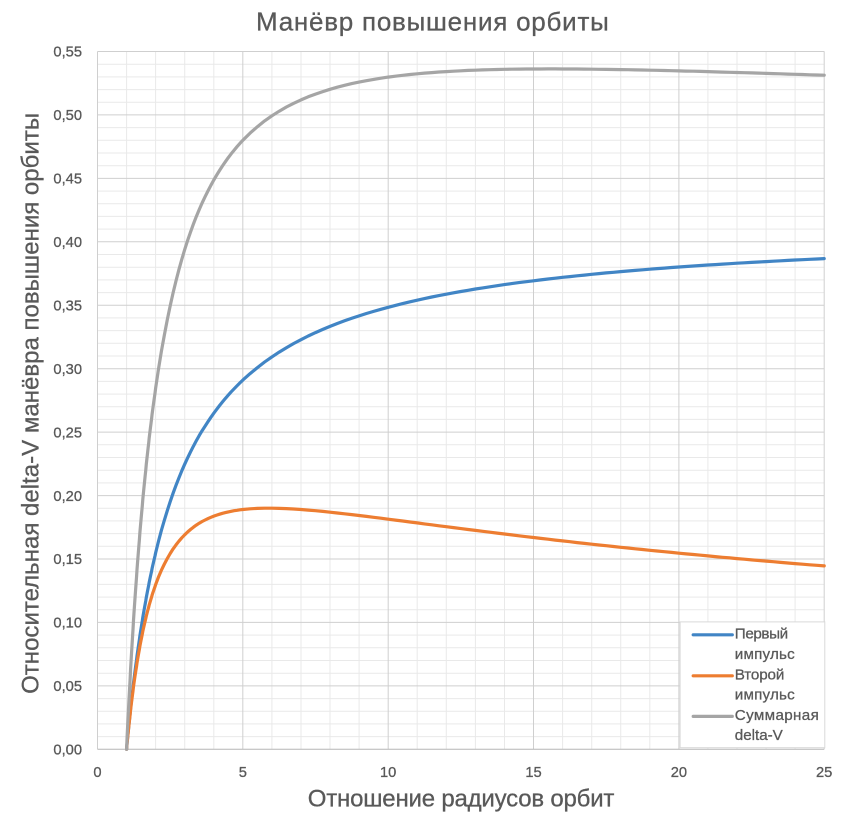  I want to click on svg-text: delta-V, so click(759, 735).